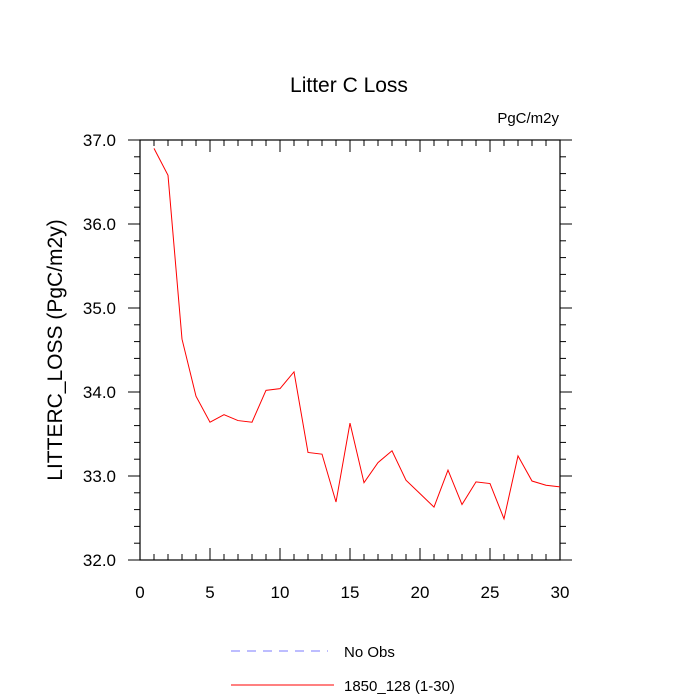 This screenshot has width=700, height=700. Describe the element at coordinates (343, 669) in the screenshot. I see `legend: No Obs 1850_128 (1-30)` at that location.